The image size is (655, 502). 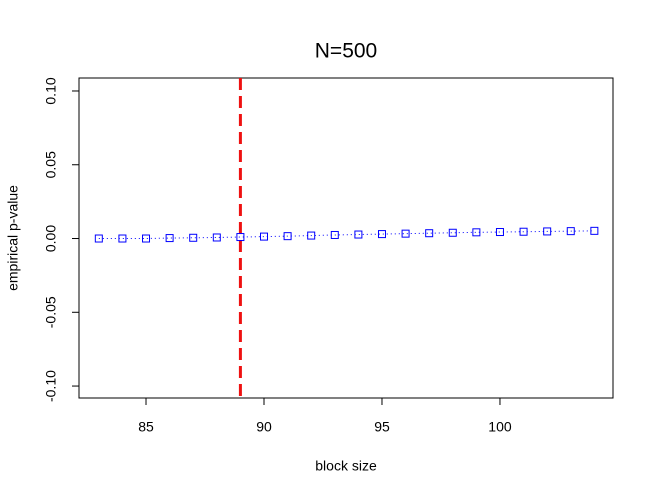 What do you see at coordinates (382, 427) in the screenshot?
I see `x-tick-label: 95` at bounding box center [382, 427].